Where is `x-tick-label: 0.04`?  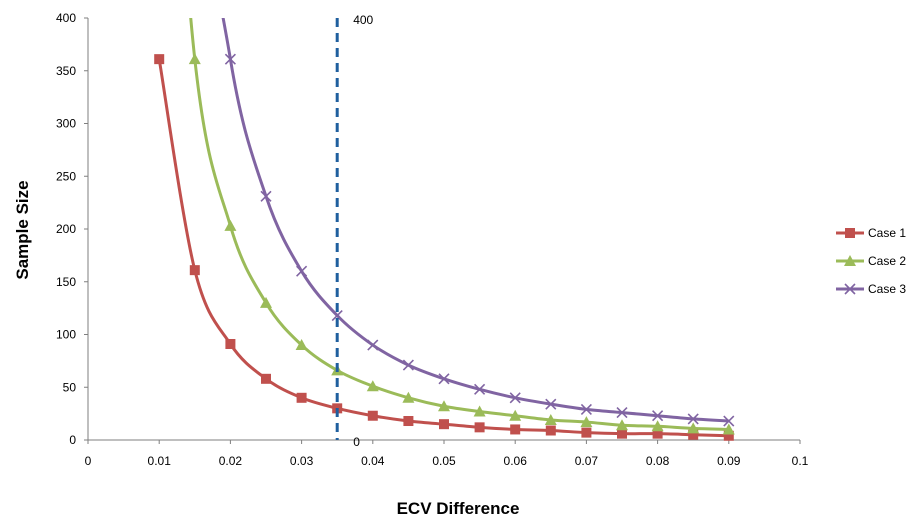
x-tick-label: 0.04 is located at coordinates (373, 461).